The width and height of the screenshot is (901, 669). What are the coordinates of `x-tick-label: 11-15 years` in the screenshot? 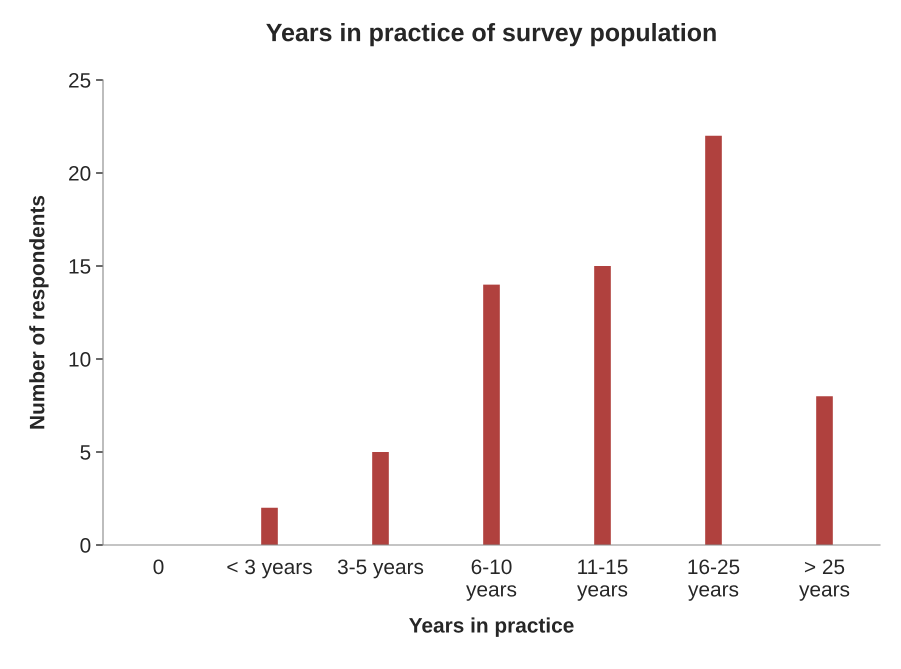 It's located at (602, 580).